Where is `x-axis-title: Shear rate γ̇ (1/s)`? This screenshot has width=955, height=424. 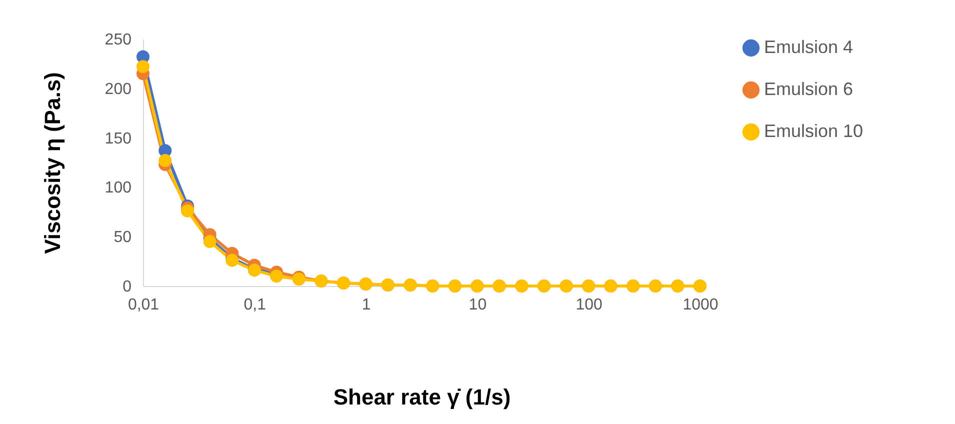 x-axis-title: Shear rate γ̇ (1/s) is located at coordinates (422, 397).